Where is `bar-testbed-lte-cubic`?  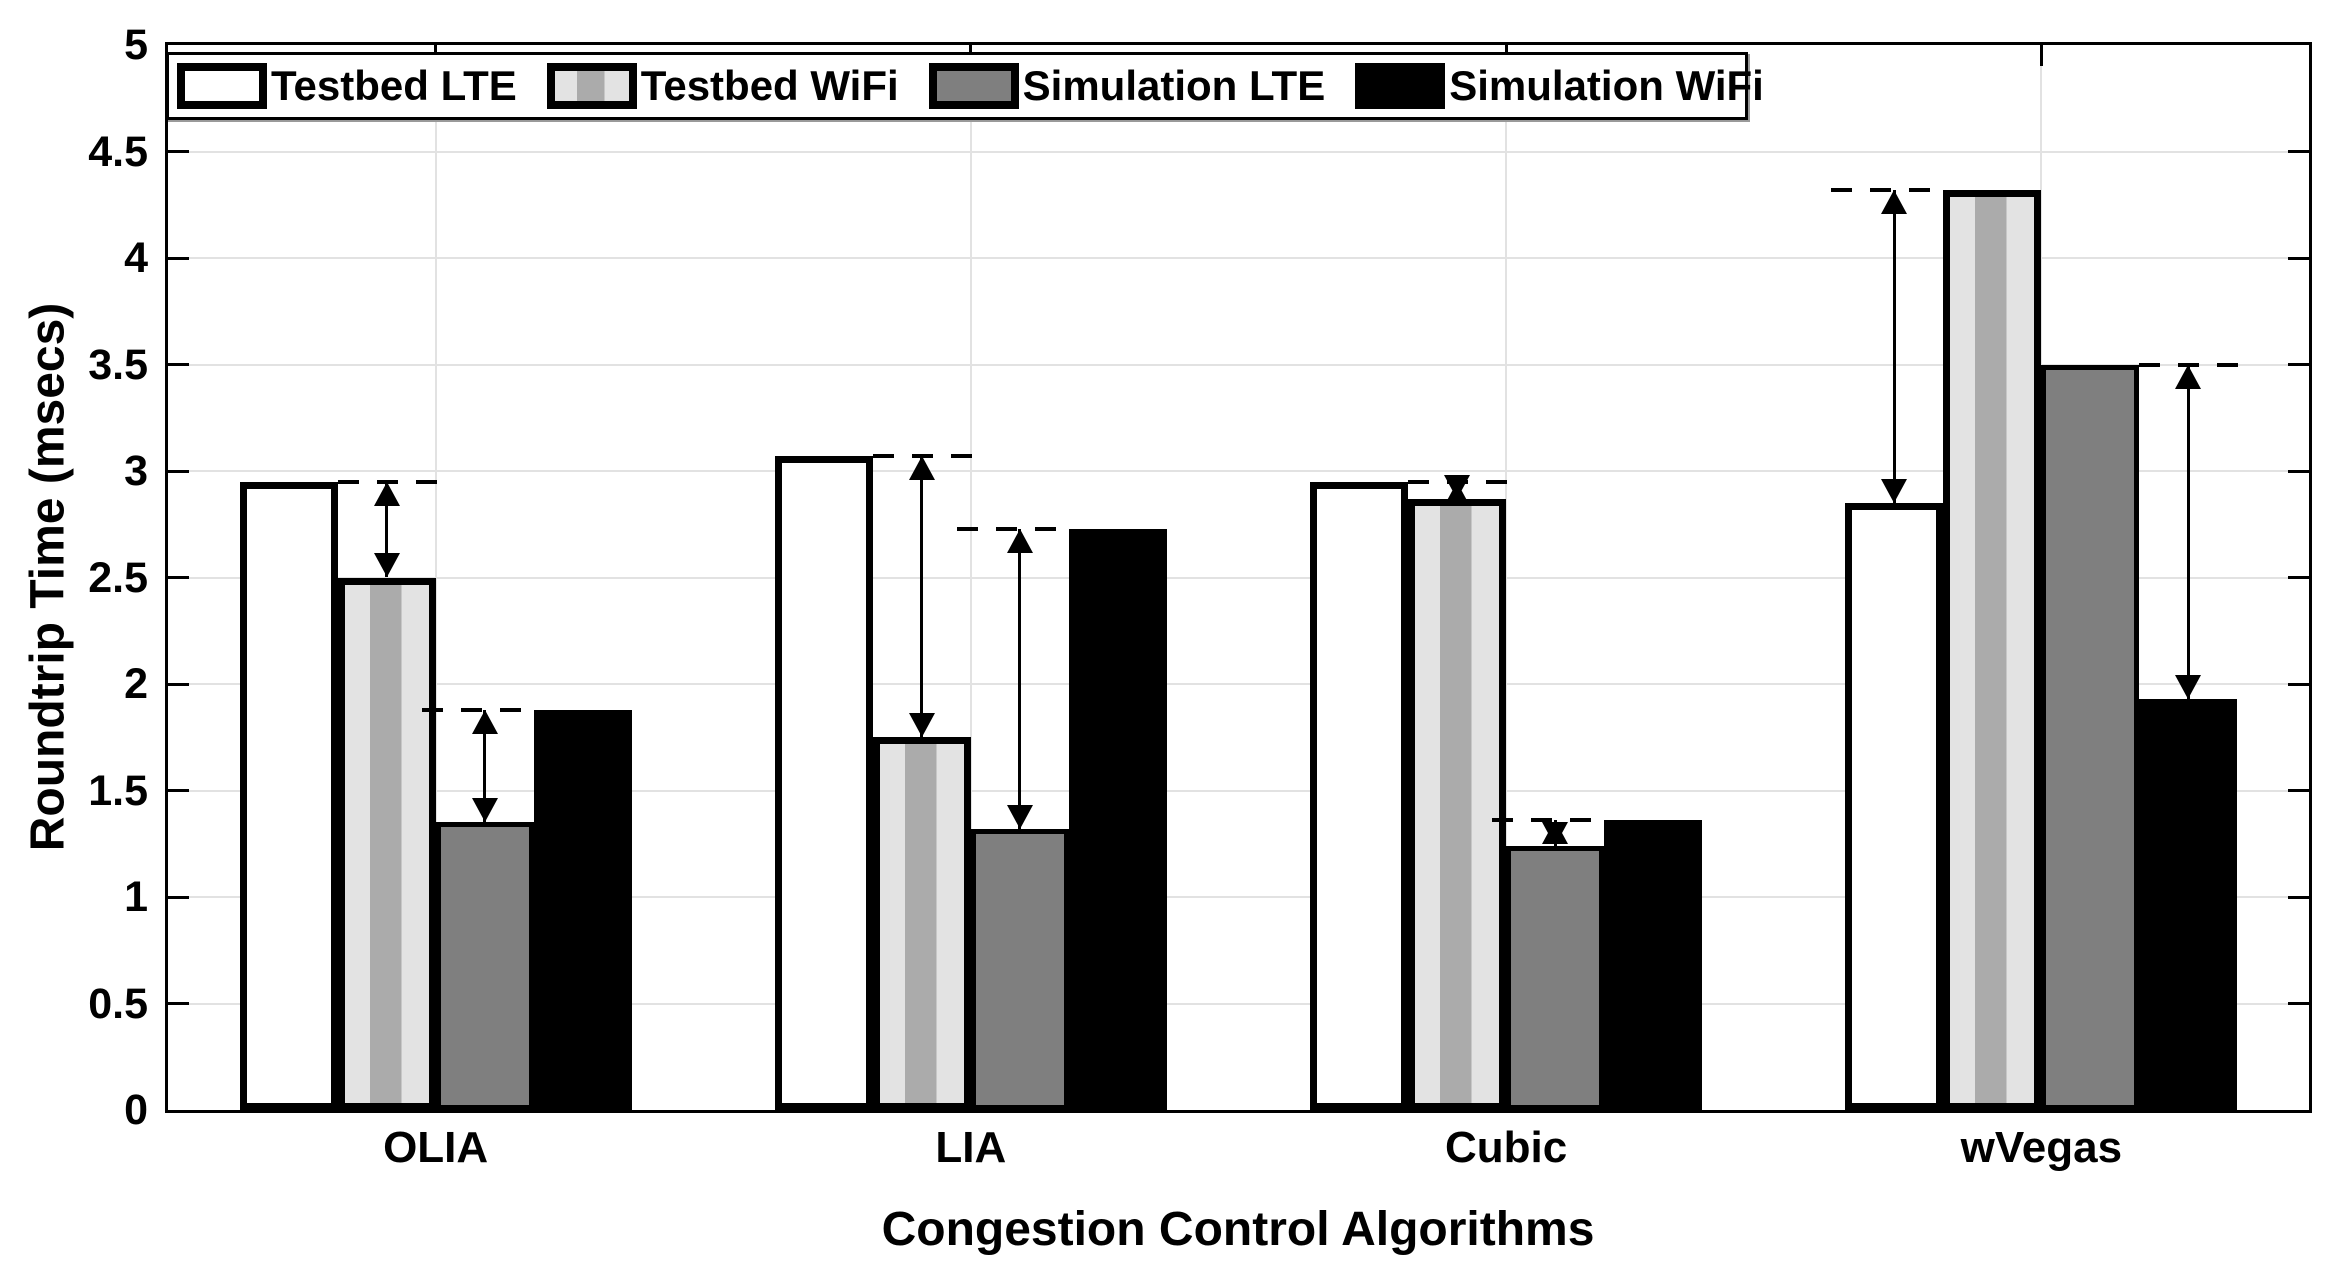 bar-testbed-lte-cubic is located at coordinates (1359, 795).